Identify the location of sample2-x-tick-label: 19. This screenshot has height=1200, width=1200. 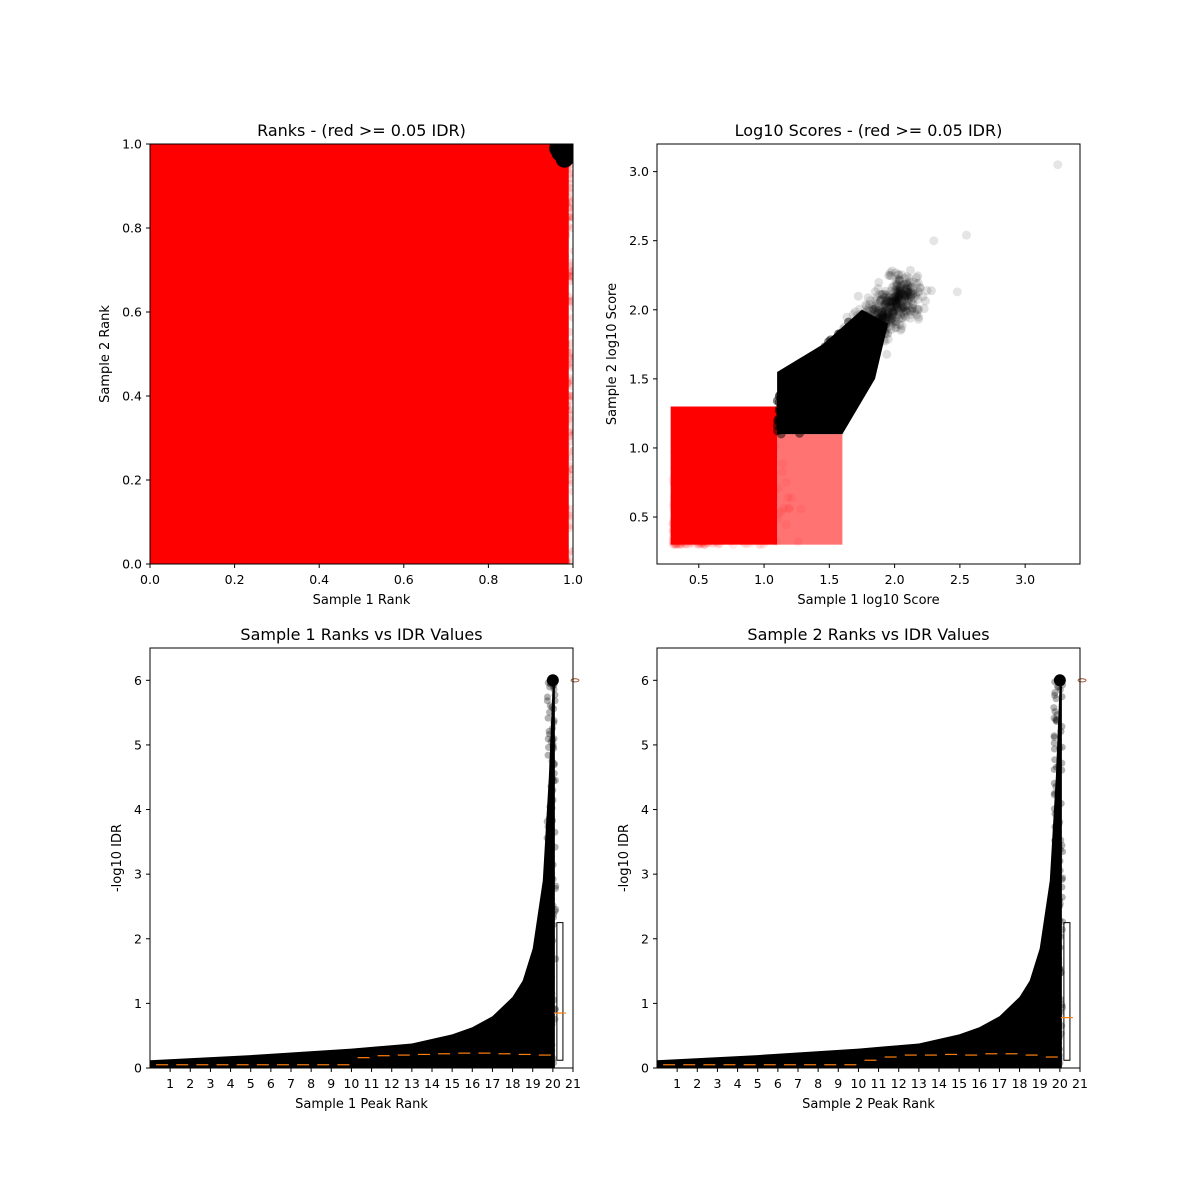
(1040, 1083).